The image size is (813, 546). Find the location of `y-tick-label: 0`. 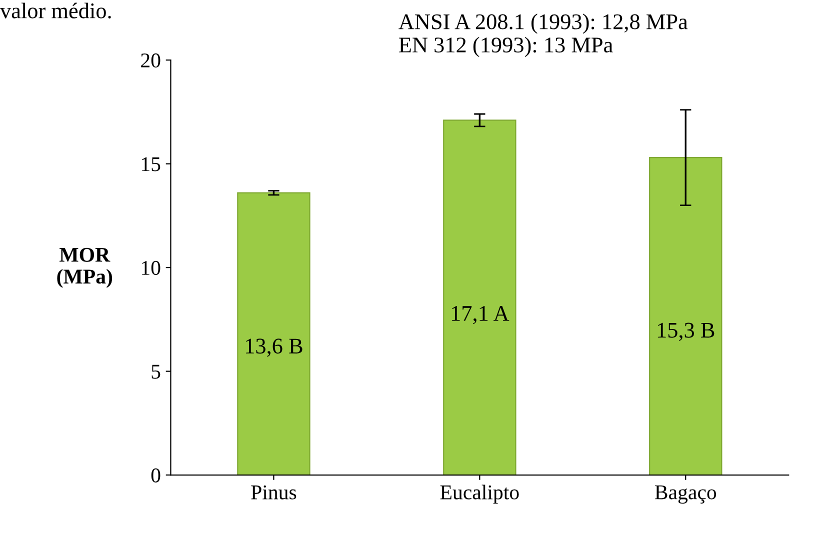

y-tick-label: 0 is located at coordinates (155, 475).